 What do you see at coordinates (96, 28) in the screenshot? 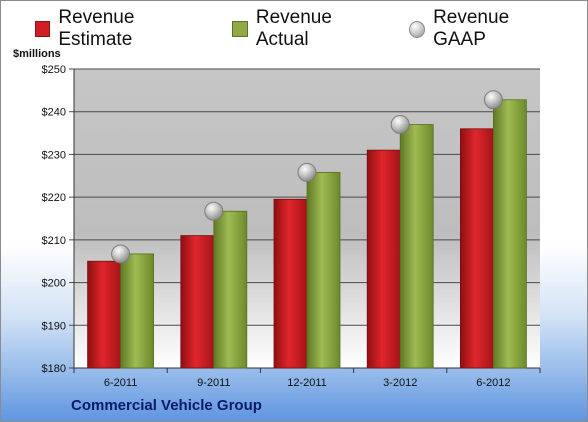
I see `legend-label-revenue-estimate: Revenue Estimate` at bounding box center [96, 28].